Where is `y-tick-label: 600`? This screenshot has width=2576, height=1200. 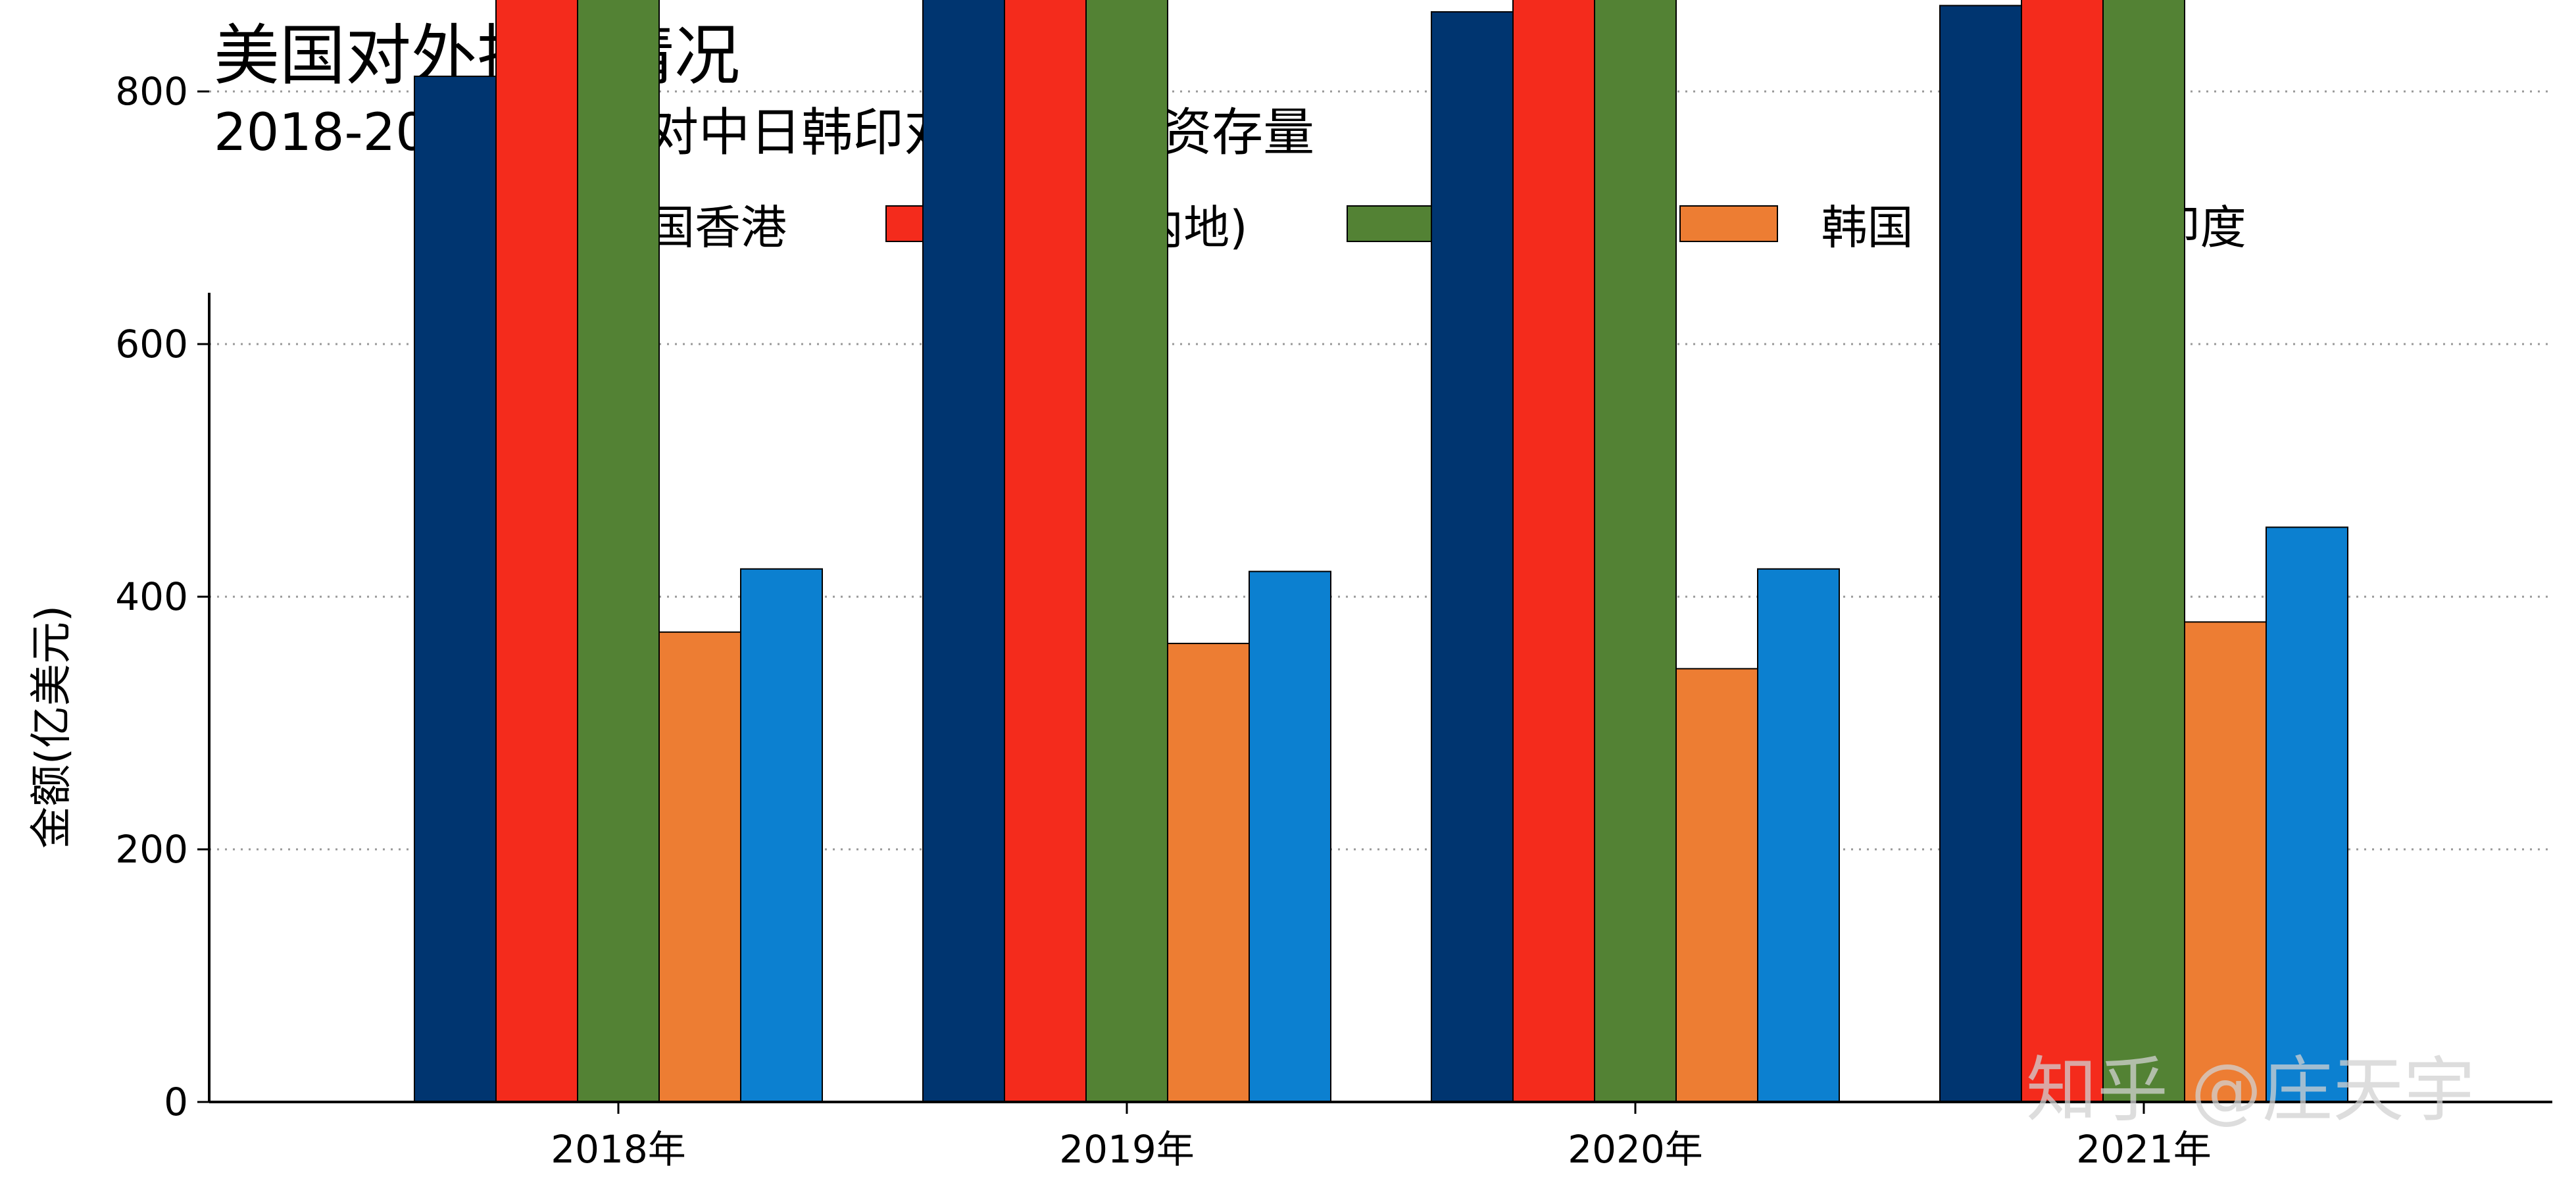 y-tick-label: 600 is located at coordinates (151, 344).